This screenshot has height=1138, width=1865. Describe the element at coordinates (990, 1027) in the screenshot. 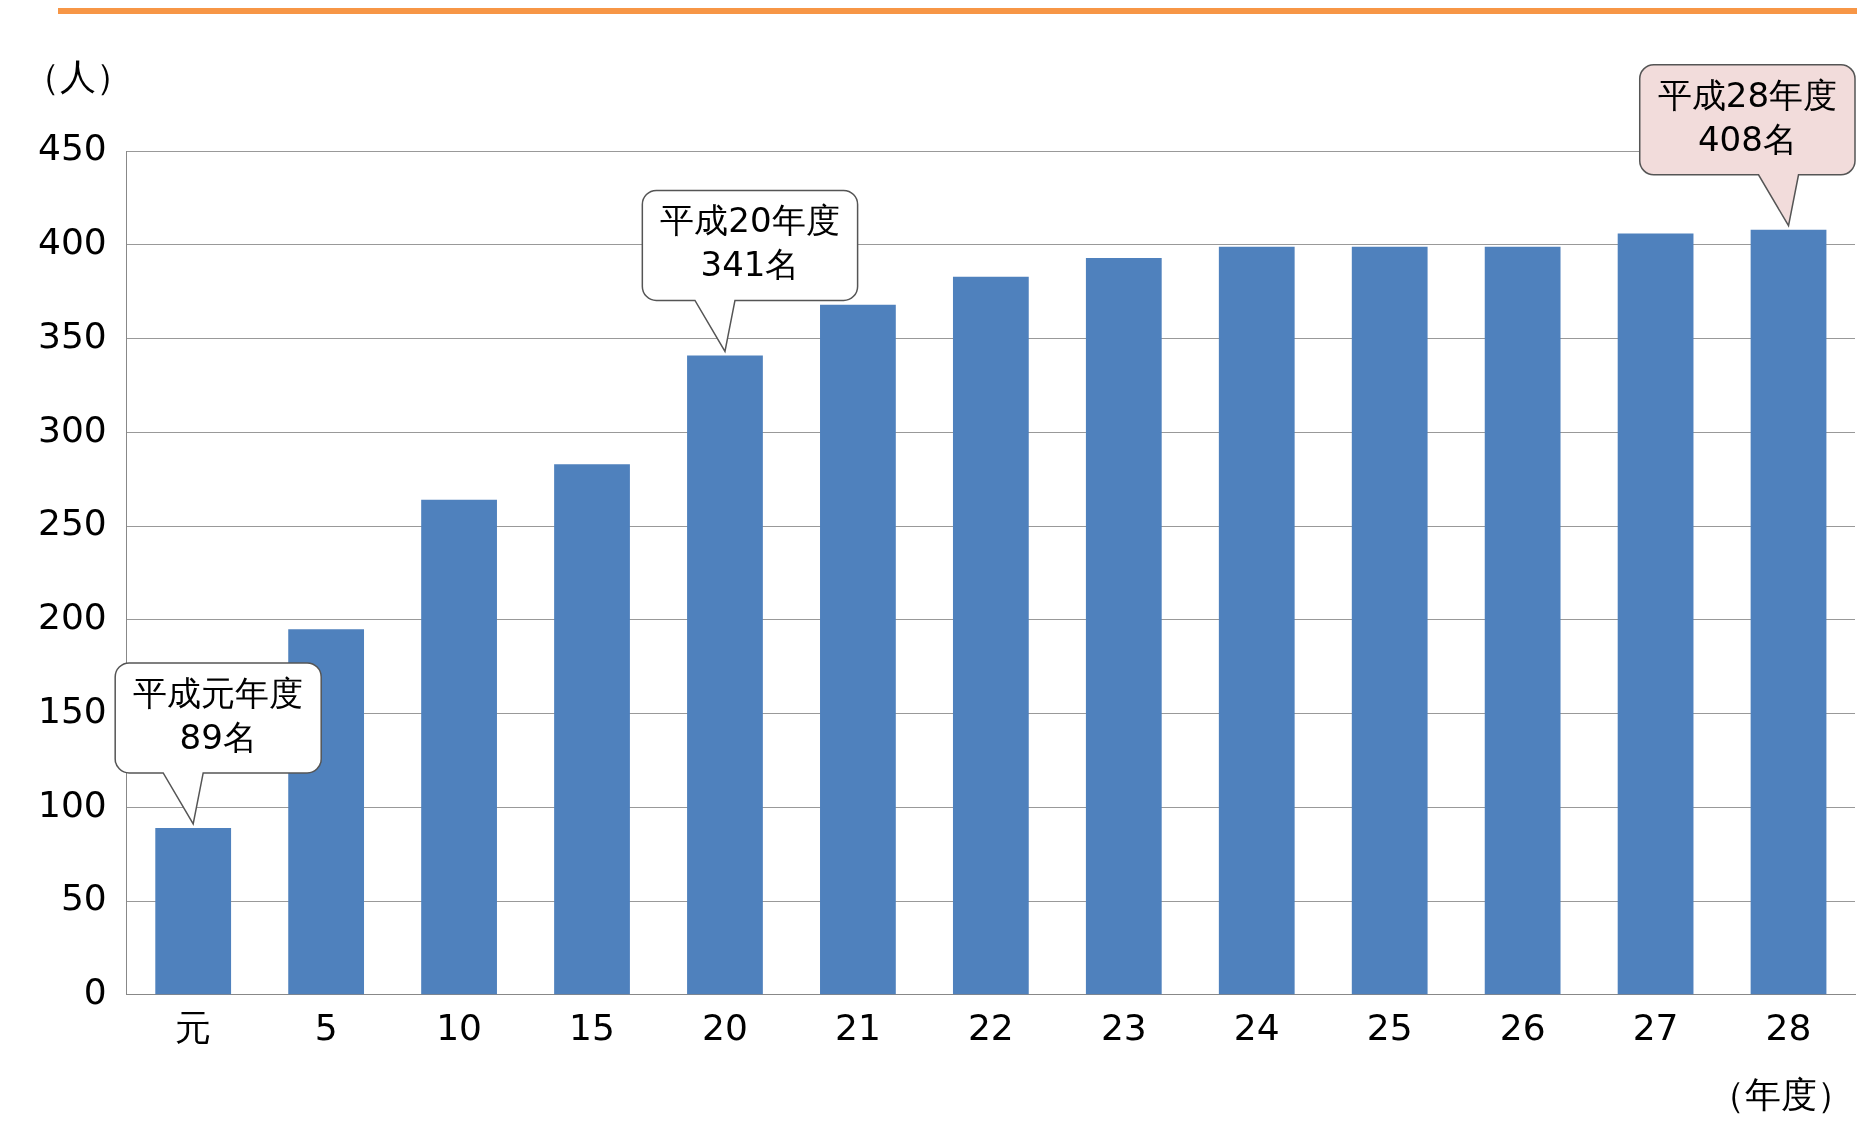

I see `x-tick-label: 22` at that location.